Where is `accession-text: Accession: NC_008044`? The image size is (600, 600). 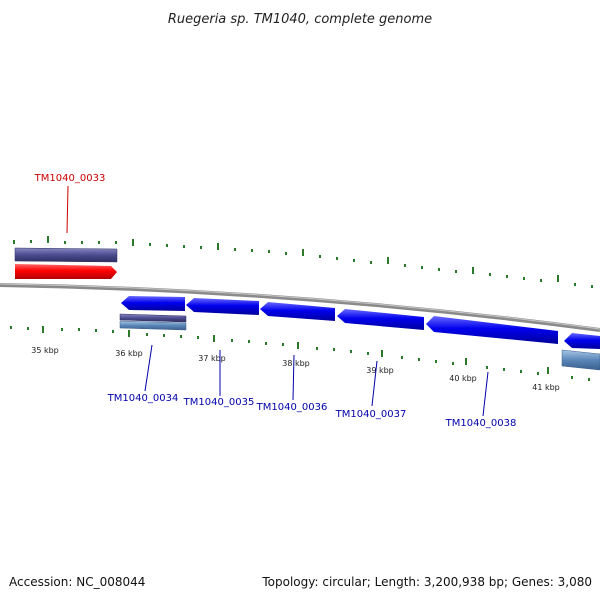
accession-text: Accession: NC_008044 is located at coordinates (77, 582).